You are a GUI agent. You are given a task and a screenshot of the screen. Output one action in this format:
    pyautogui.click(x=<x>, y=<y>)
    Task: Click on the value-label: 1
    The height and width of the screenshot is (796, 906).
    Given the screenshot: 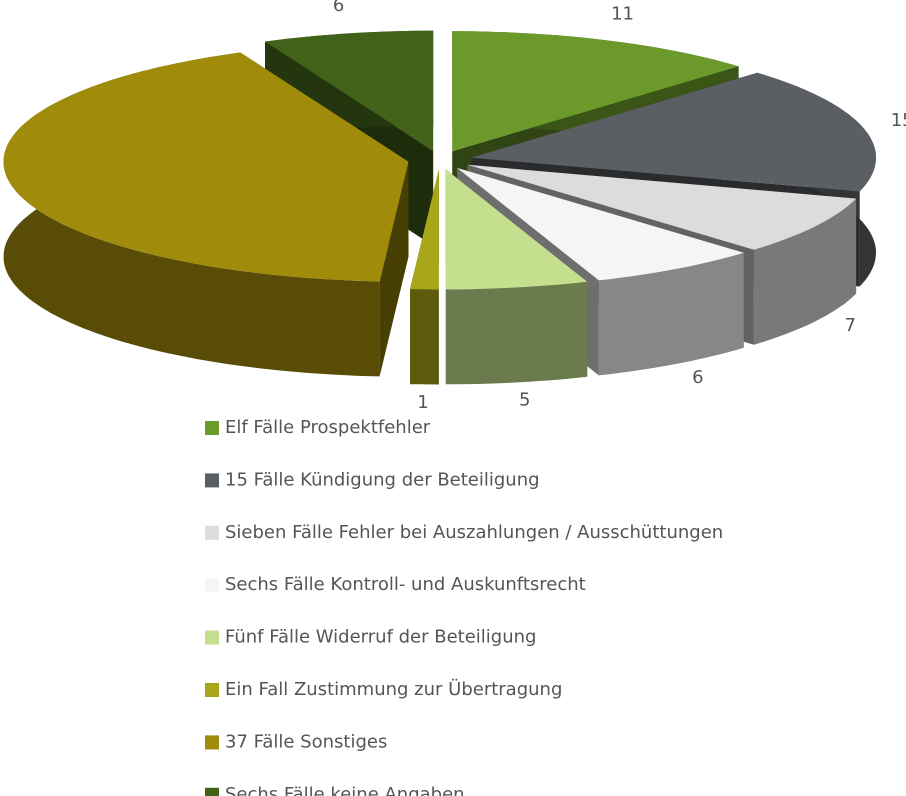 What is the action you would take?
    pyautogui.click(x=422, y=402)
    